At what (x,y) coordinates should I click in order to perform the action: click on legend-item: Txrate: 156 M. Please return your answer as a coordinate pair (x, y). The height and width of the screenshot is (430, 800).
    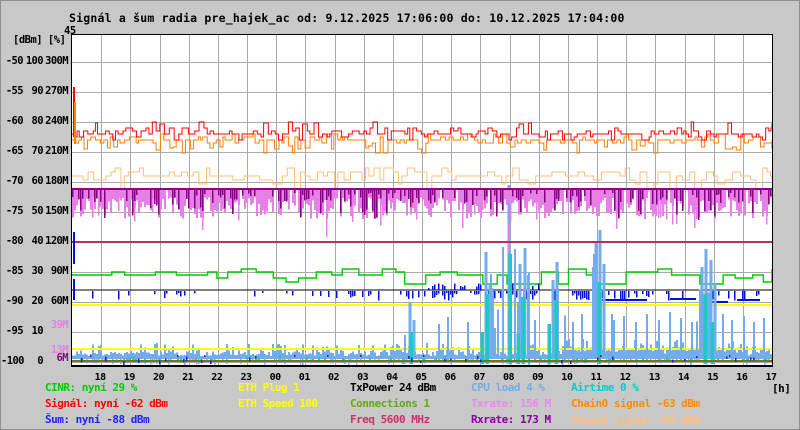
    Looking at the image, I should click on (511, 403).